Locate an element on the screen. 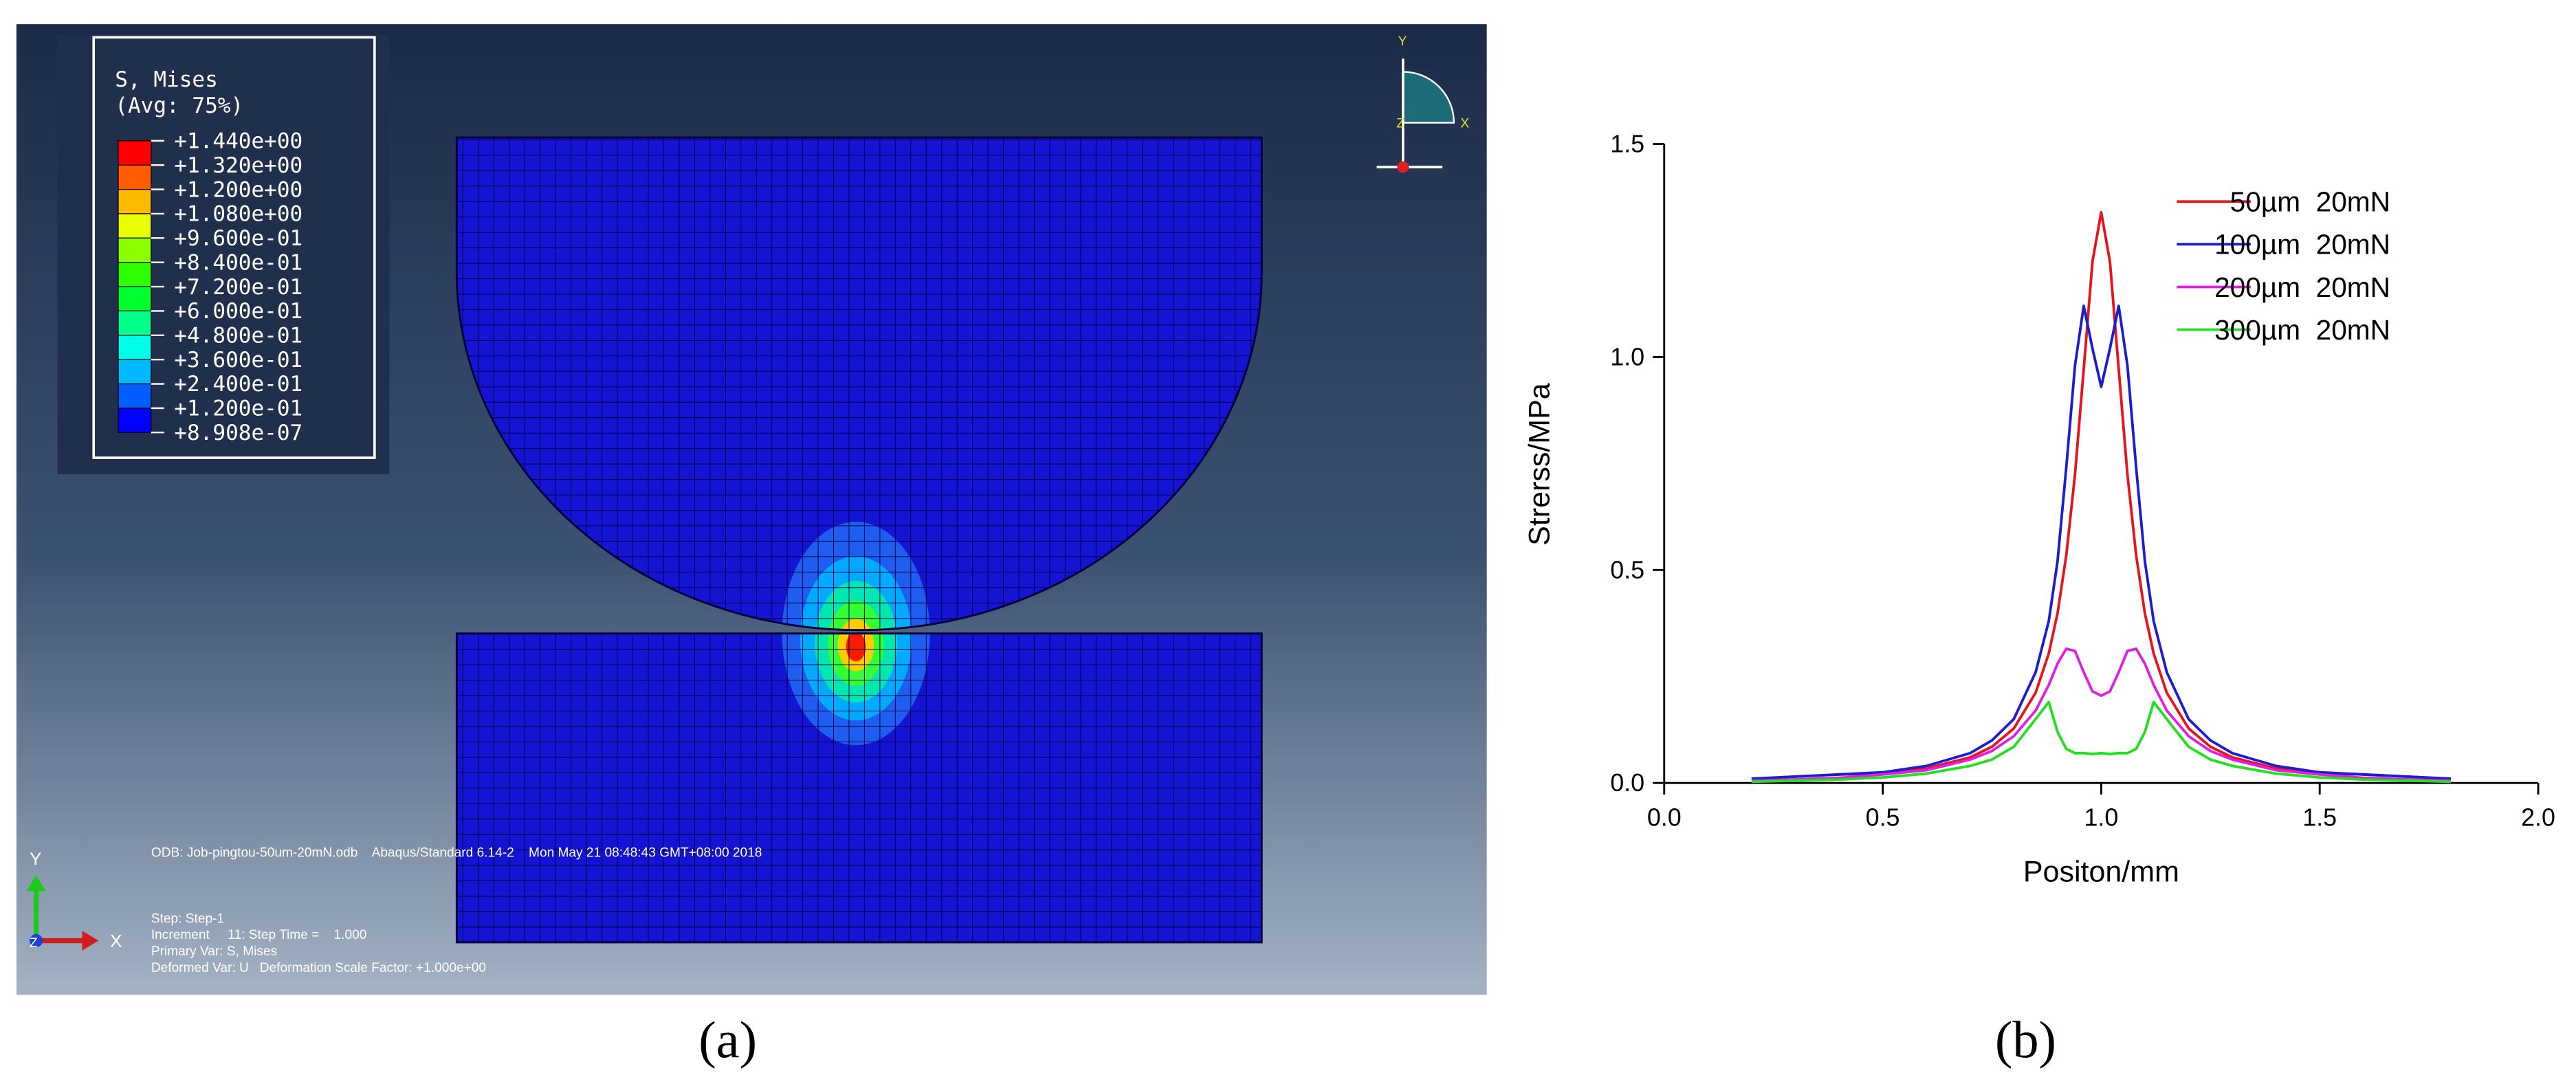  info-line: Increment 11: Step Time = 1.000 is located at coordinates (259, 935).